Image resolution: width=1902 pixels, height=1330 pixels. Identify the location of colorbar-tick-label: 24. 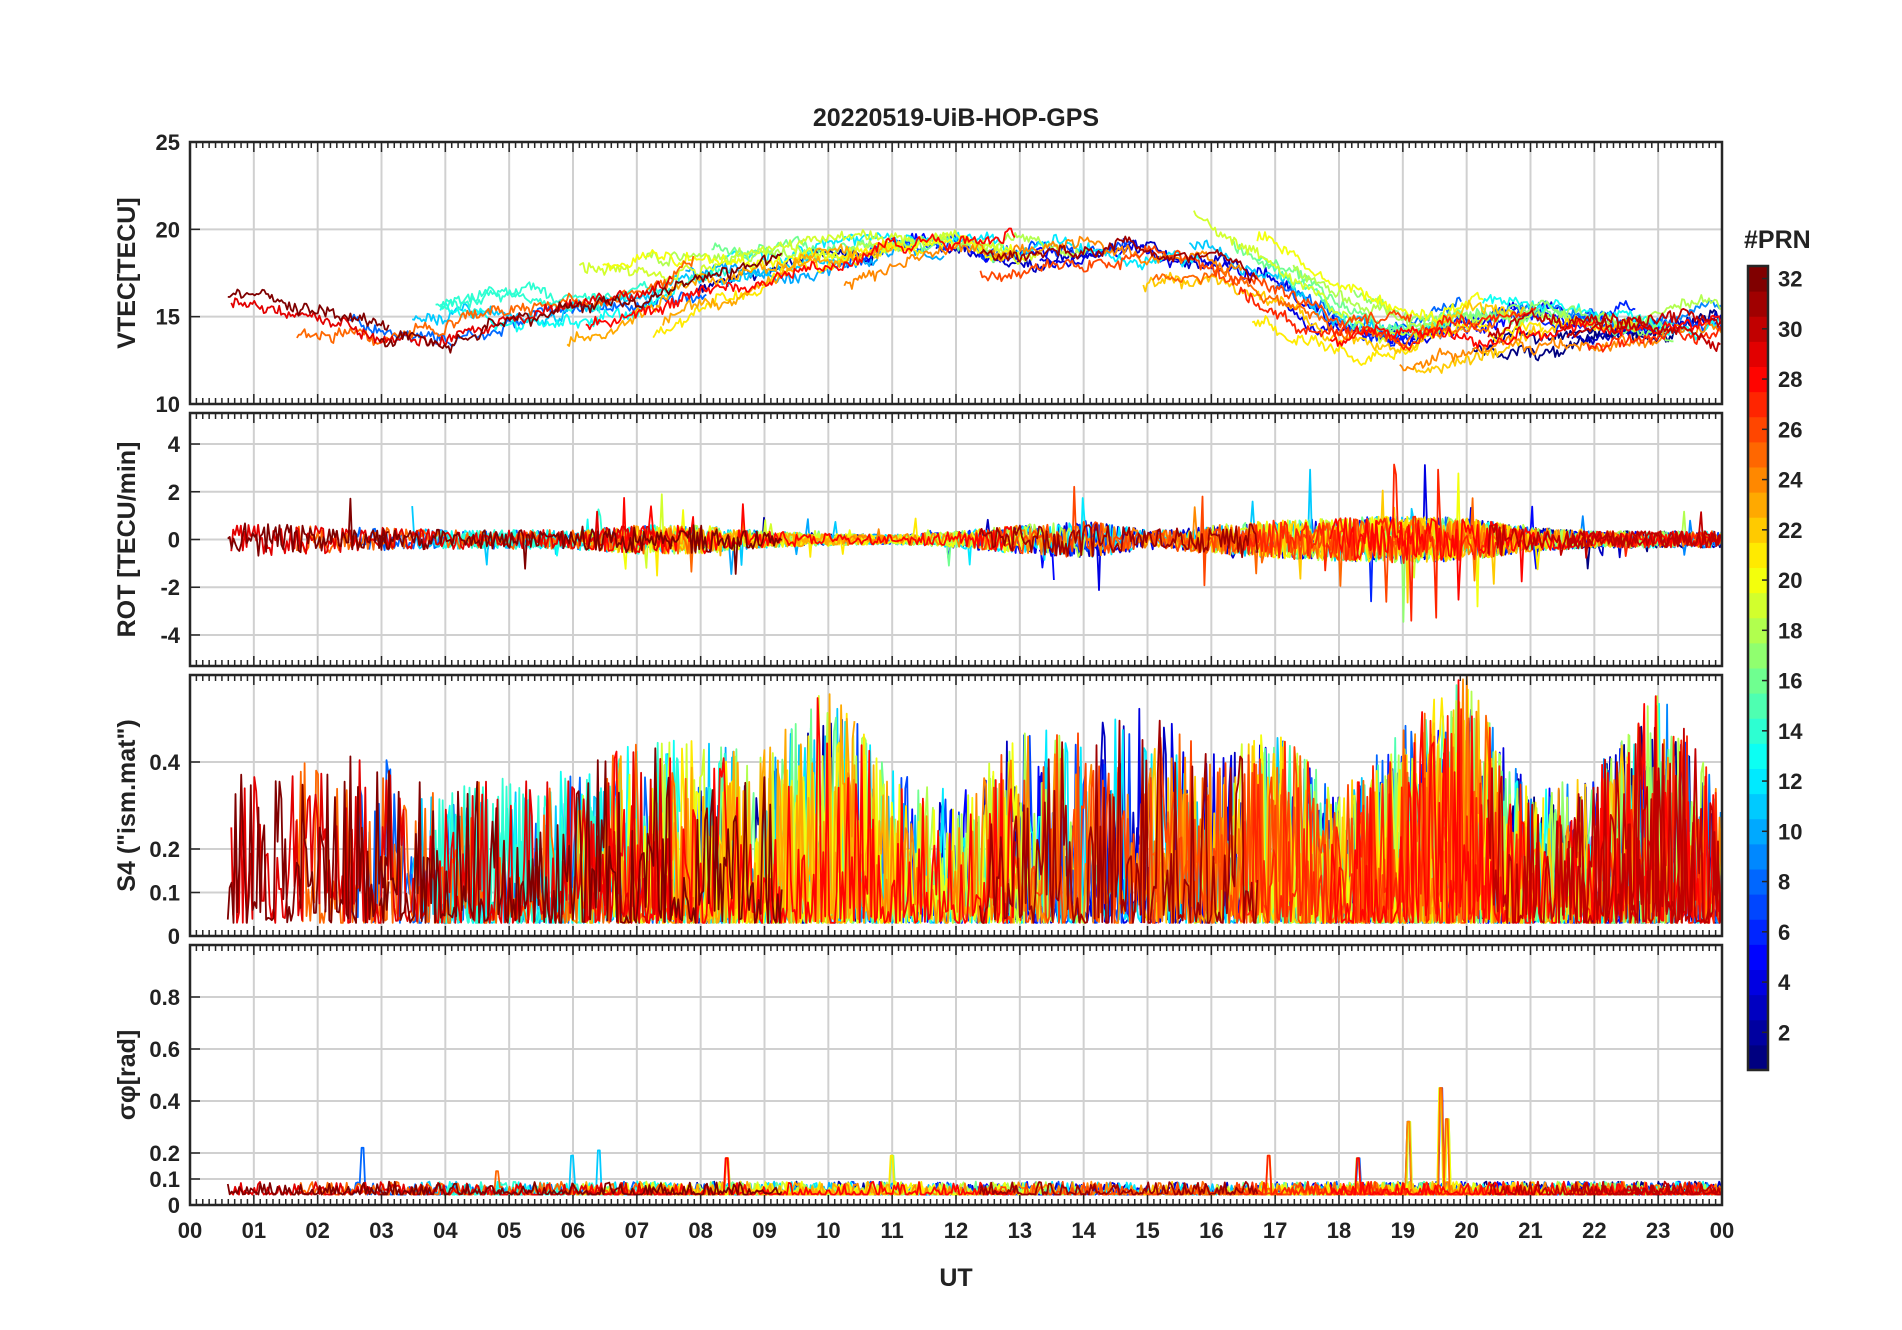
(1790, 480).